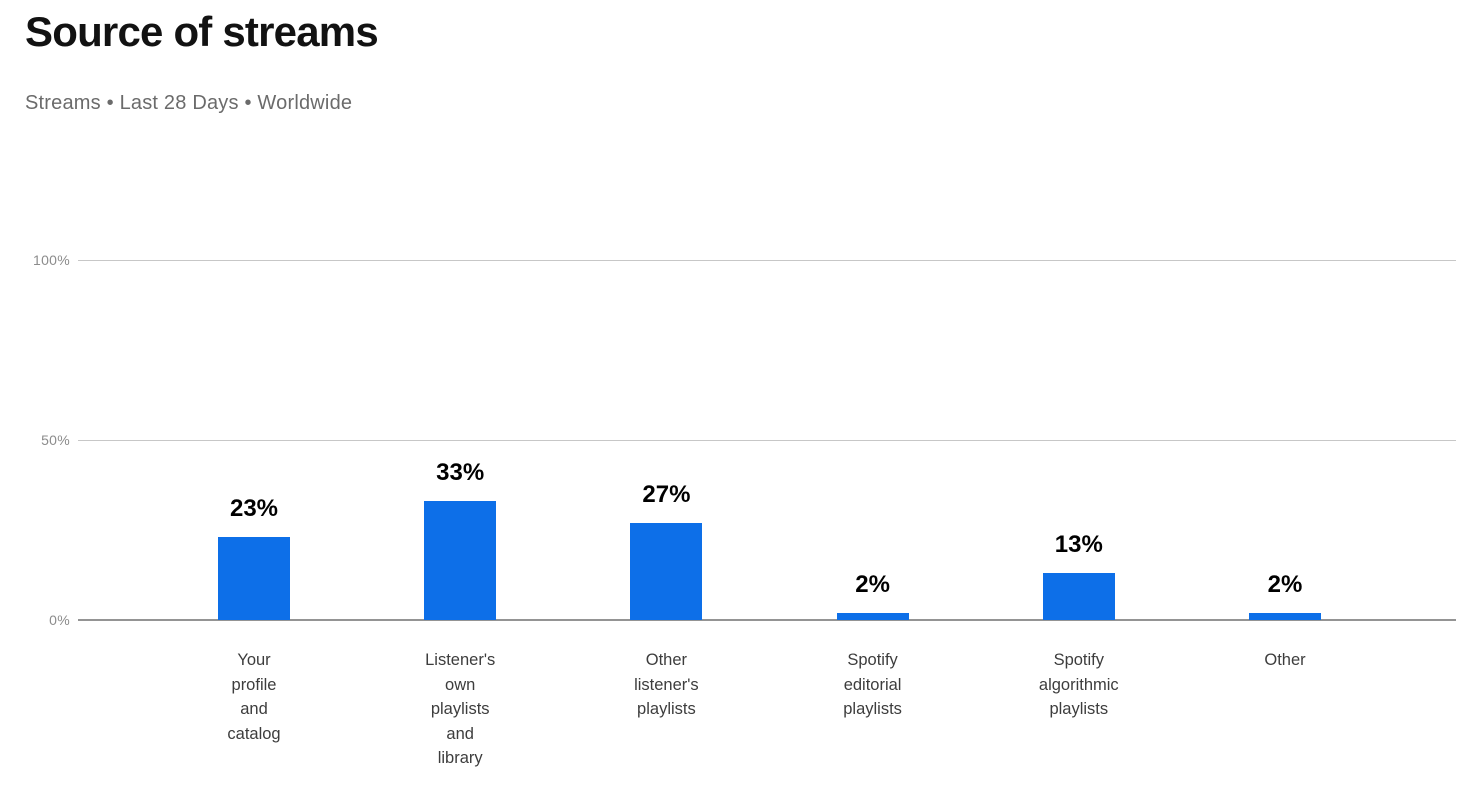  Describe the element at coordinates (460, 560) in the screenshot. I see `bar-listener-s-own-playlists-and-library` at that location.